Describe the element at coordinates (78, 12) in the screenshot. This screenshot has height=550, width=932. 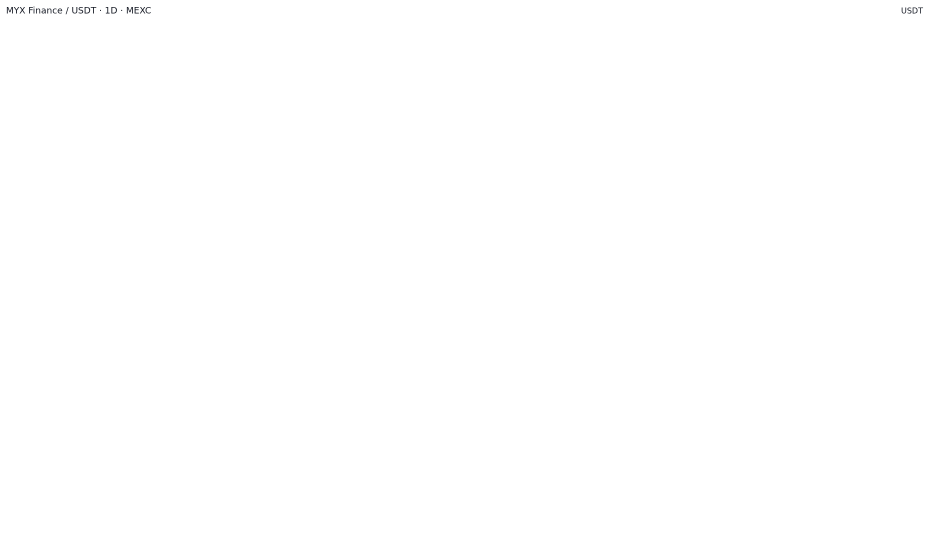
I see `chart-title: MYX Finance / USDT · 1D · MEXC` at that location.